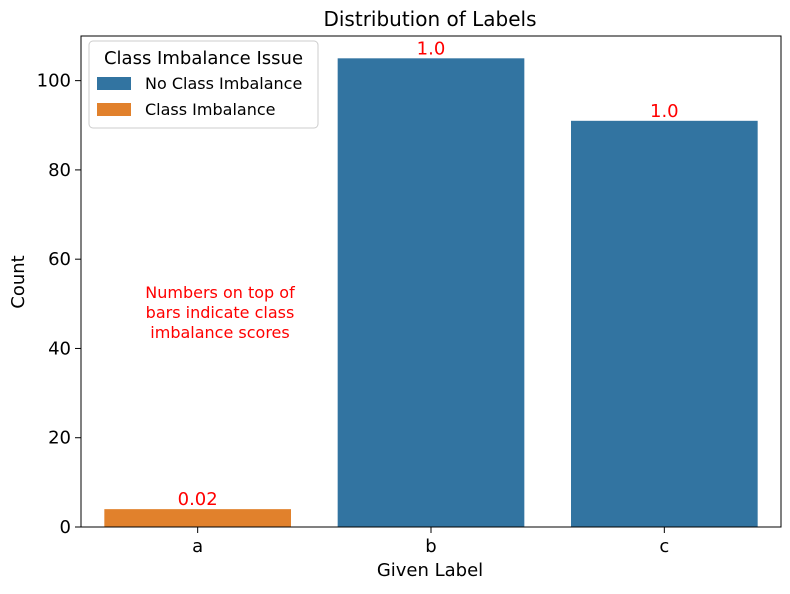 This screenshot has width=790, height=594. I want to click on y-tick-label: 20, so click(59, 438).